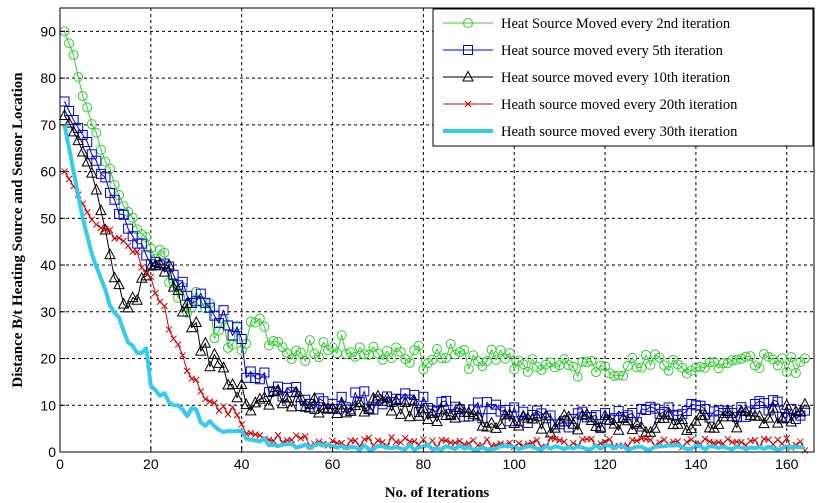 The image size is (819, 503). I want to click on y-tick-label: 70, so click(48, 125).